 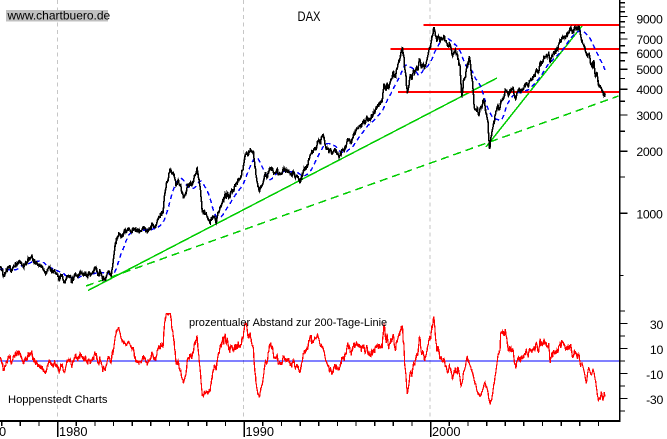 What do you see at coordinates (654, 375) in the screenshot?
I see `svg-text: -10` at bounding box center [654, 375].